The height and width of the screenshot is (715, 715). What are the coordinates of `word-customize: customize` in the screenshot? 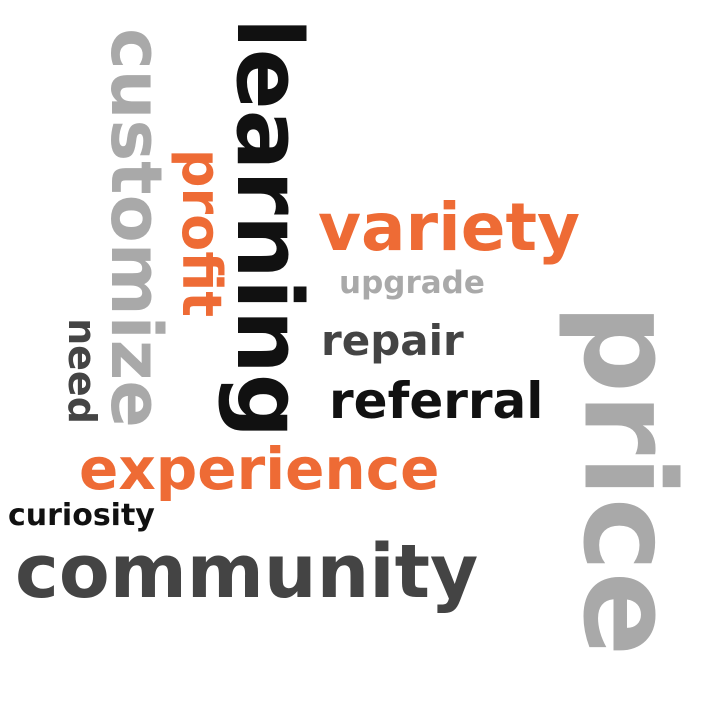 It's located at (136, 228).